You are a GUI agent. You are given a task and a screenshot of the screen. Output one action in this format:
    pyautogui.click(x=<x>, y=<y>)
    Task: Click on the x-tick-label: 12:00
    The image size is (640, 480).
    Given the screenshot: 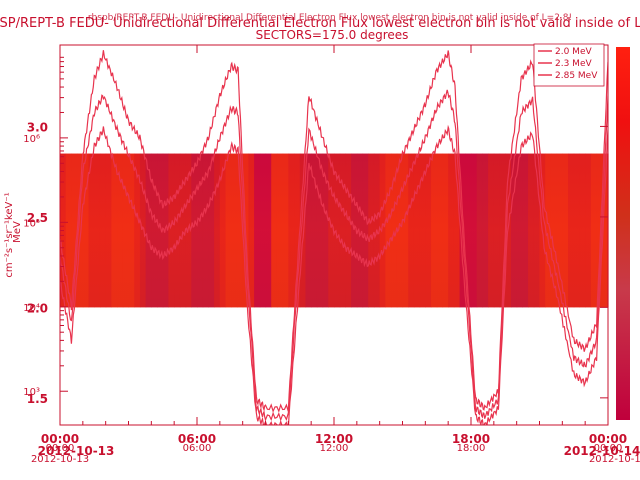 What is the action you would take?
    pyautogui.click(x=334, y=439)
    